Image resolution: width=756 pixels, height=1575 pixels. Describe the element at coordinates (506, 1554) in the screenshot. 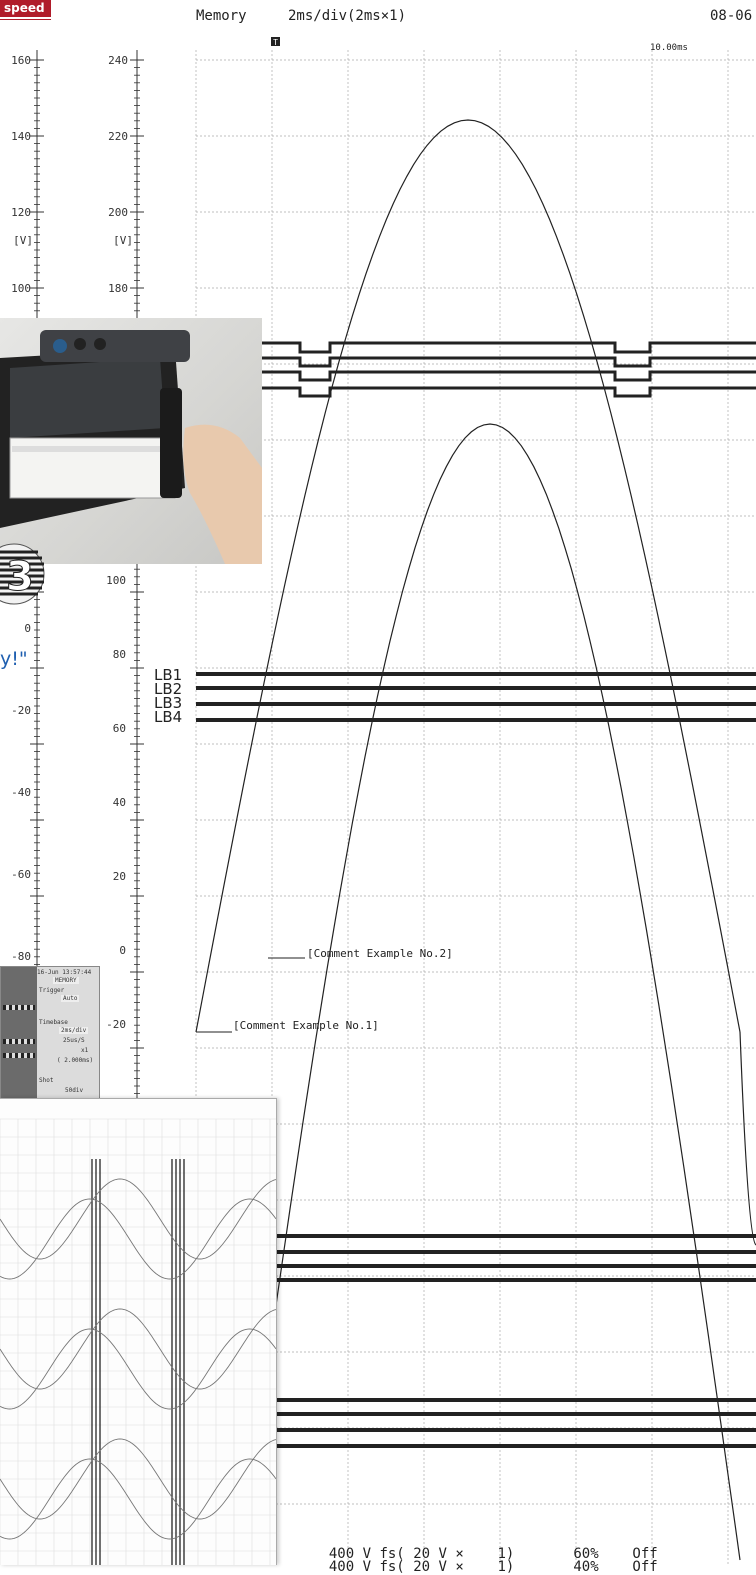

I see `channel-1-mult: 1)` at that location.